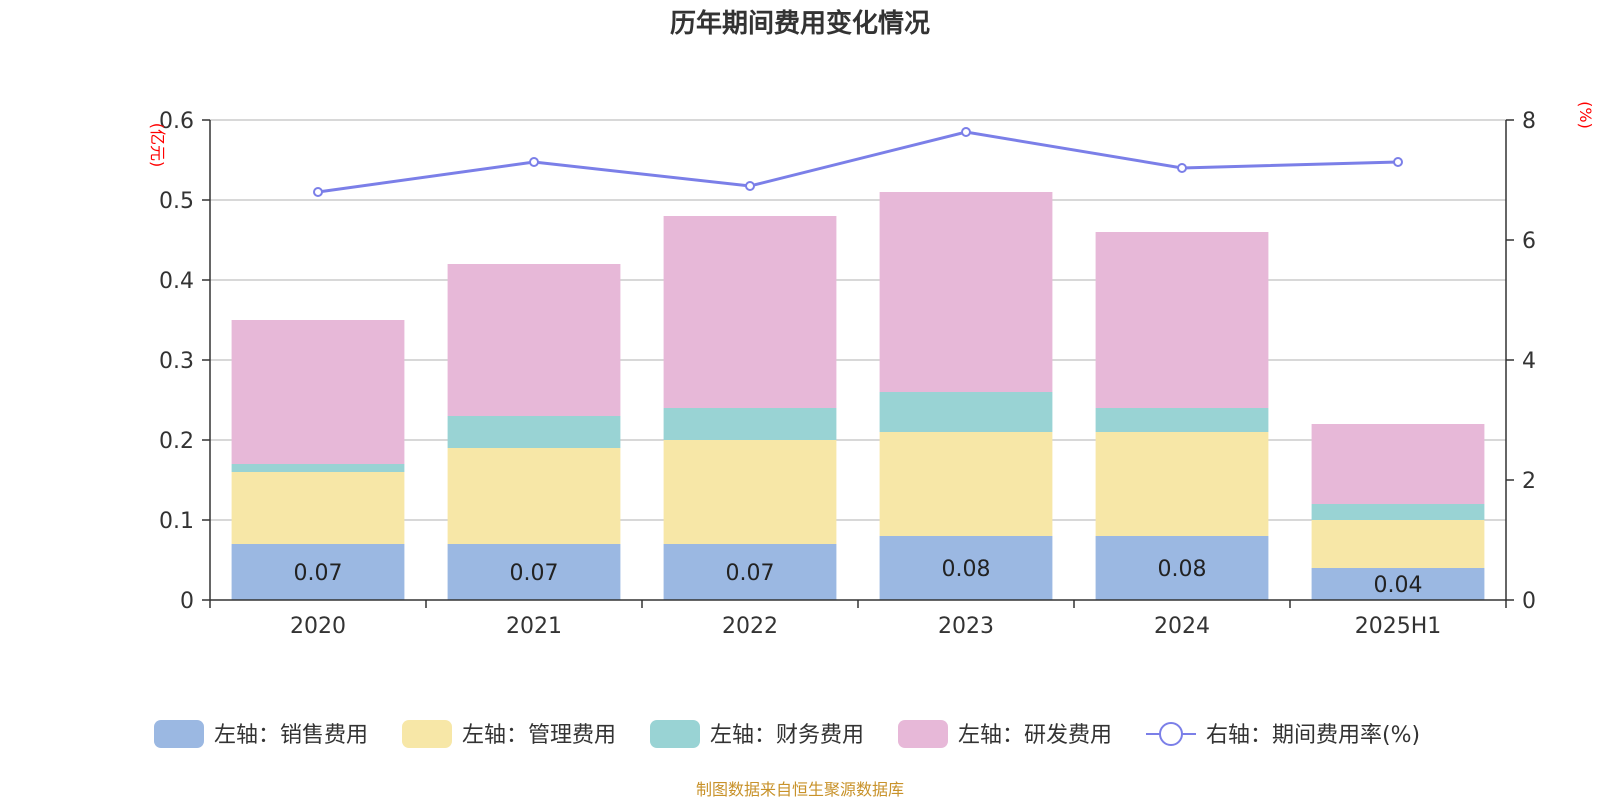 The image size is (1600, 800). Describe the element at coordinates (187, 601) in the screenshot. I see `left-tick-label: 0` at that location.